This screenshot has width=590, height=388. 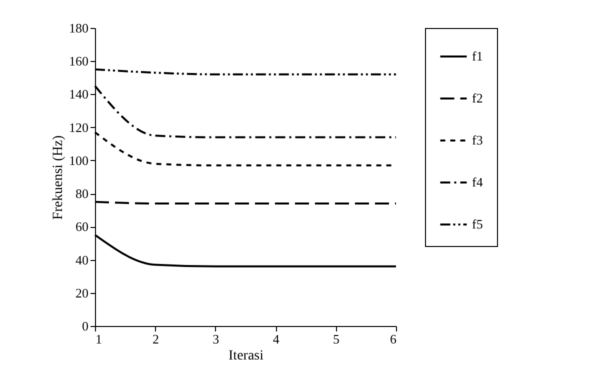 What do you see at coordinates (477, 224) in the screenshot?
I see `legend-label: f5` at bounding box center [477, 224].